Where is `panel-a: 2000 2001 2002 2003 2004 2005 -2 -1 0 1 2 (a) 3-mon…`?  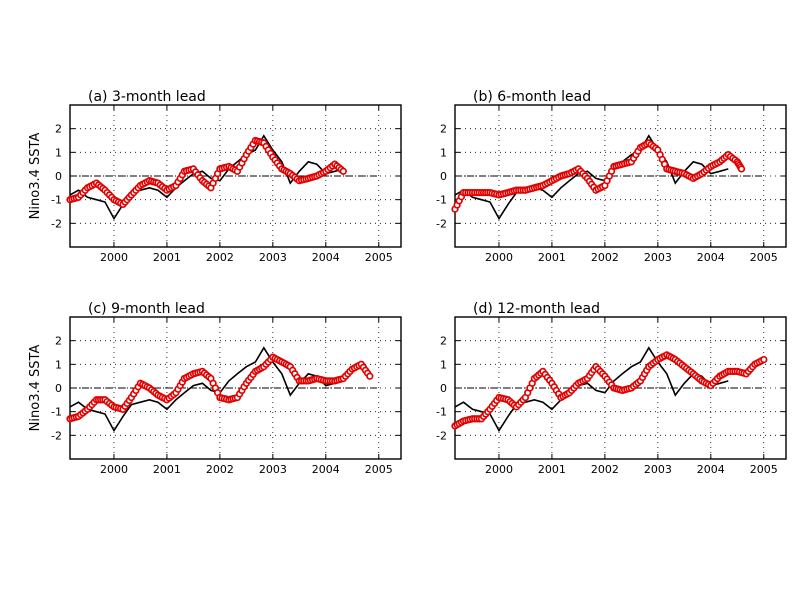
panel-a: 2000 2001 2002 2003 2004 2005 -2 -1 0 1 2 (a) 3-mon… is located at coordinates (215, 176).